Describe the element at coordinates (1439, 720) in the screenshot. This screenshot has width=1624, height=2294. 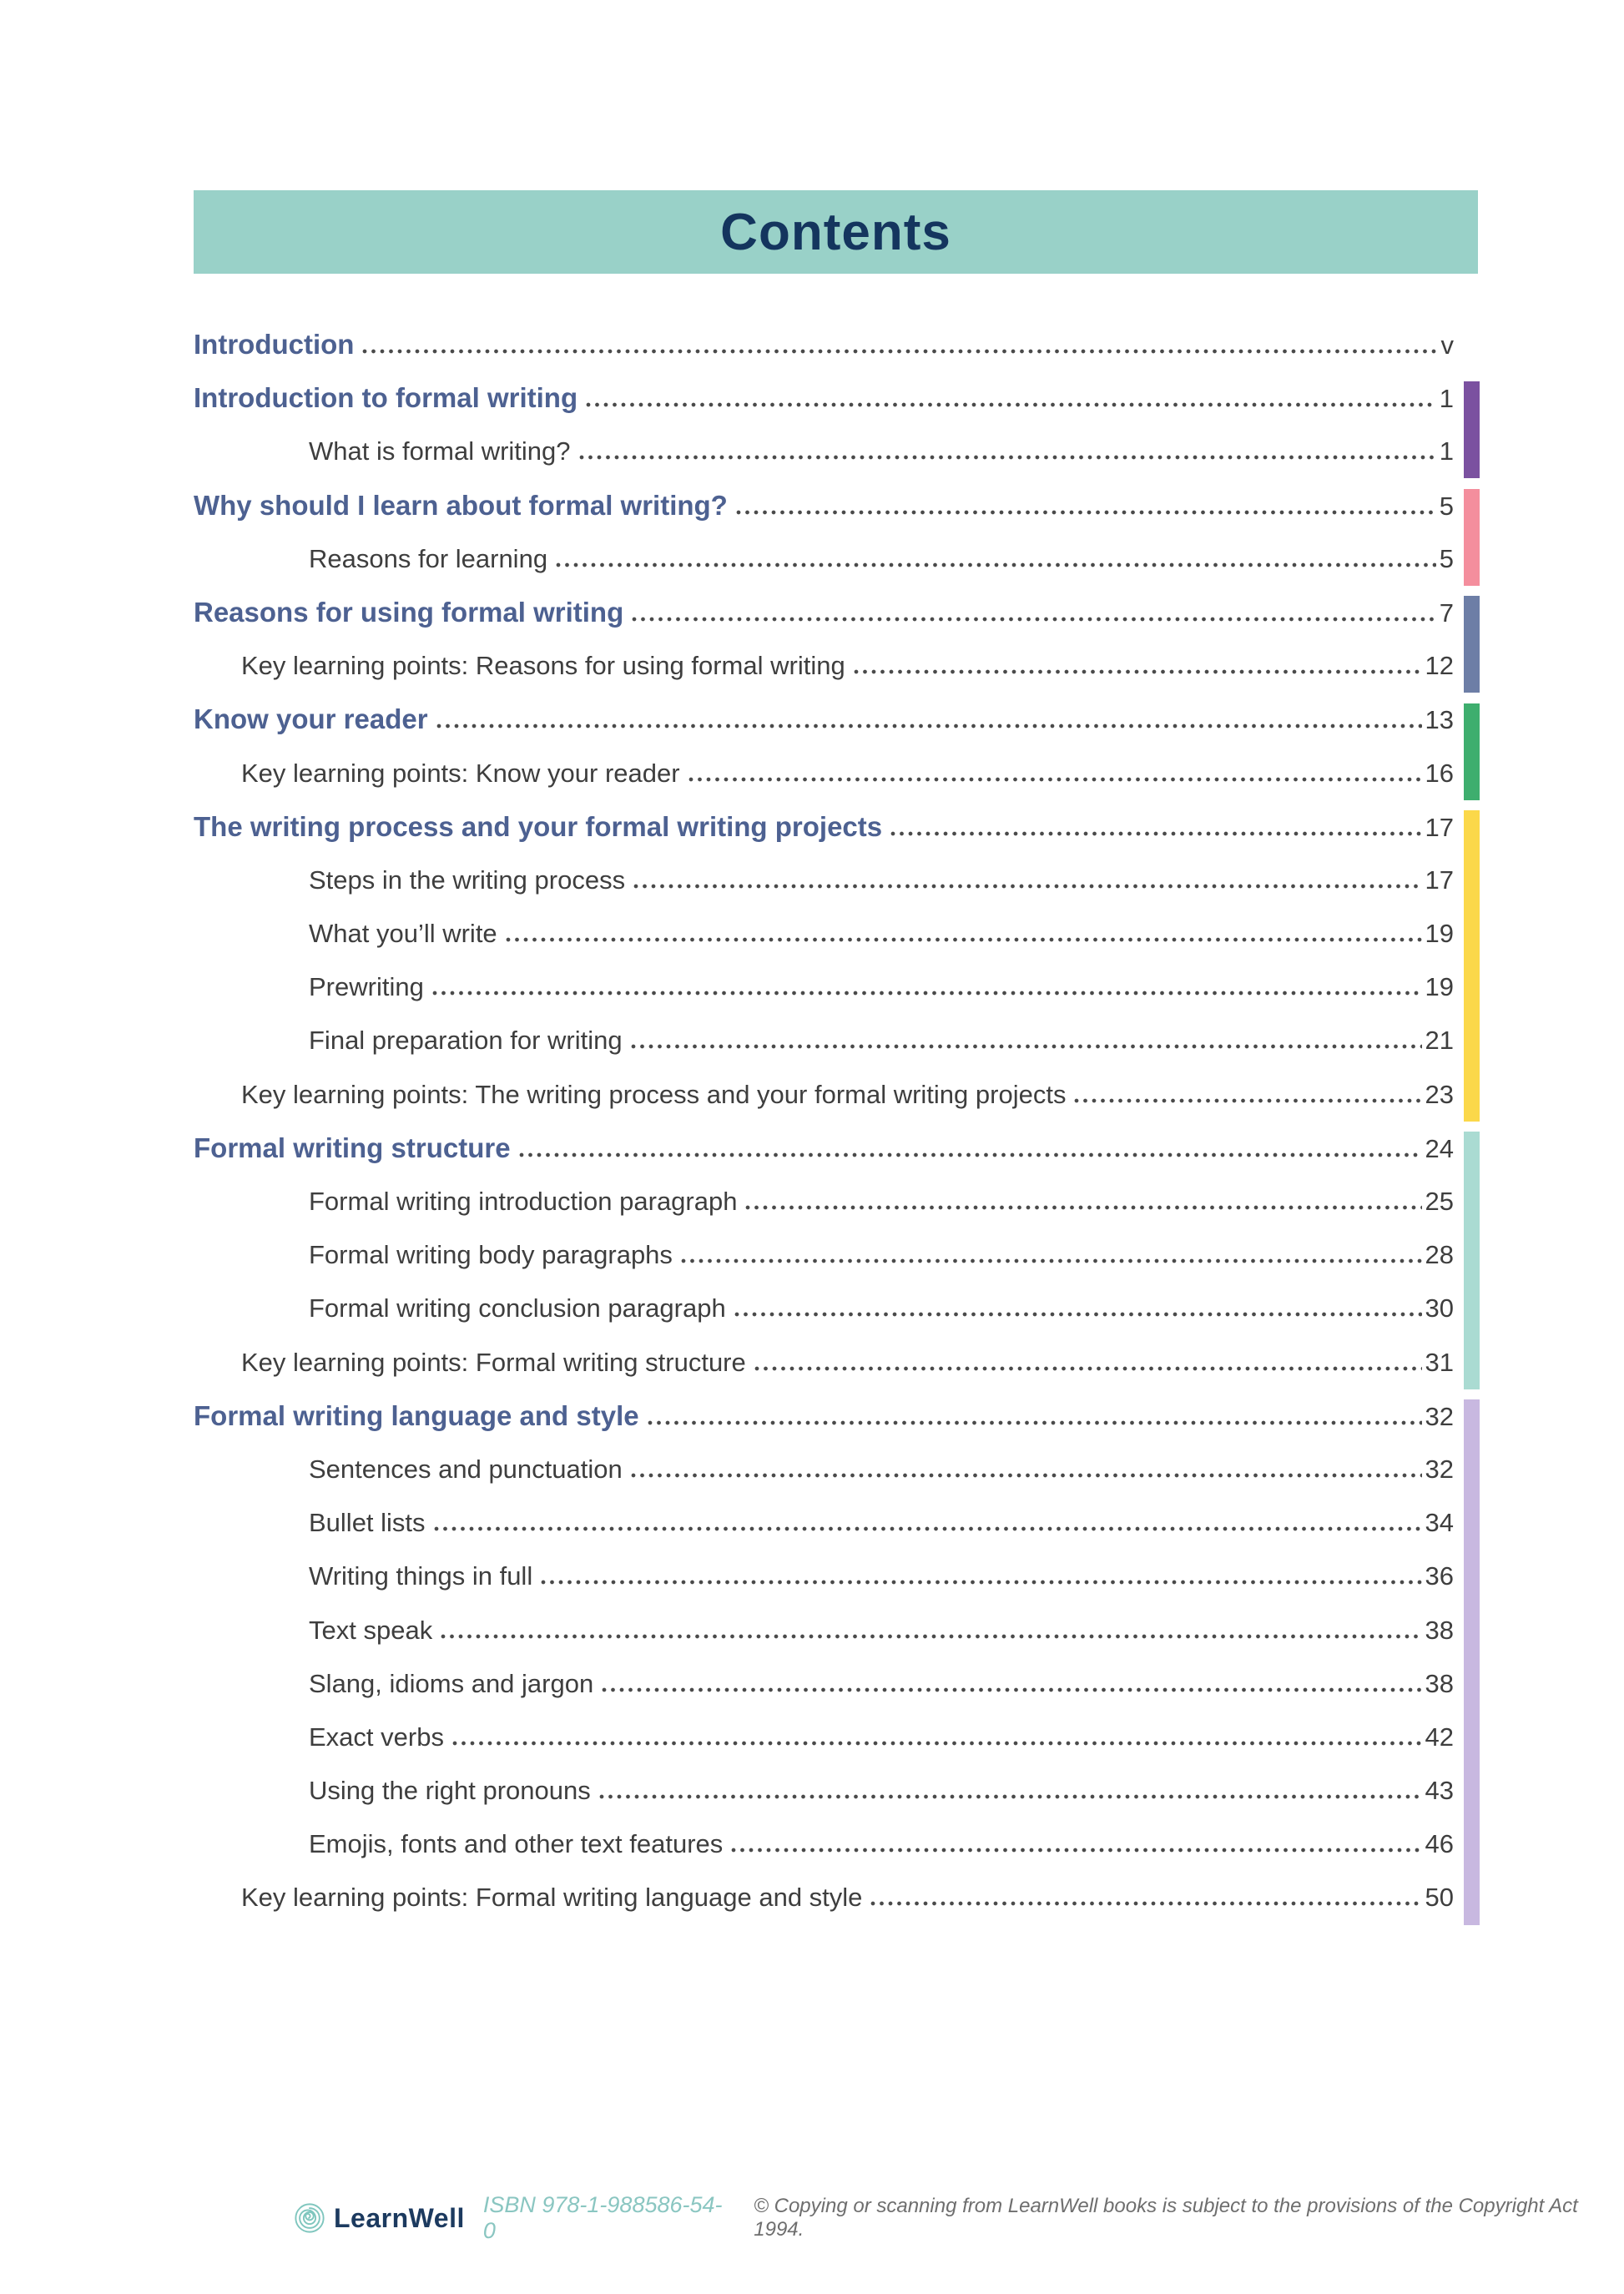
I see `toc-entry-page: 13` at that location.